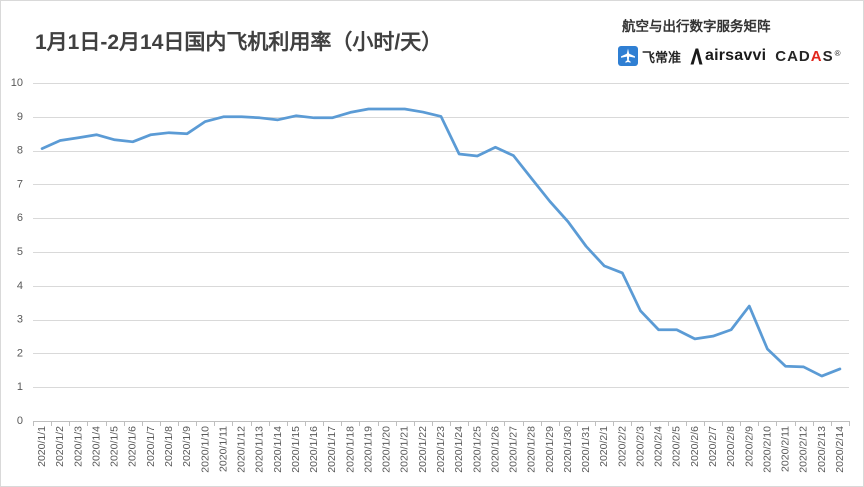  Describe the element at coordinates (477, 449) in the screenshot. I see `x-tick-label: 2020/1/25` at that location.